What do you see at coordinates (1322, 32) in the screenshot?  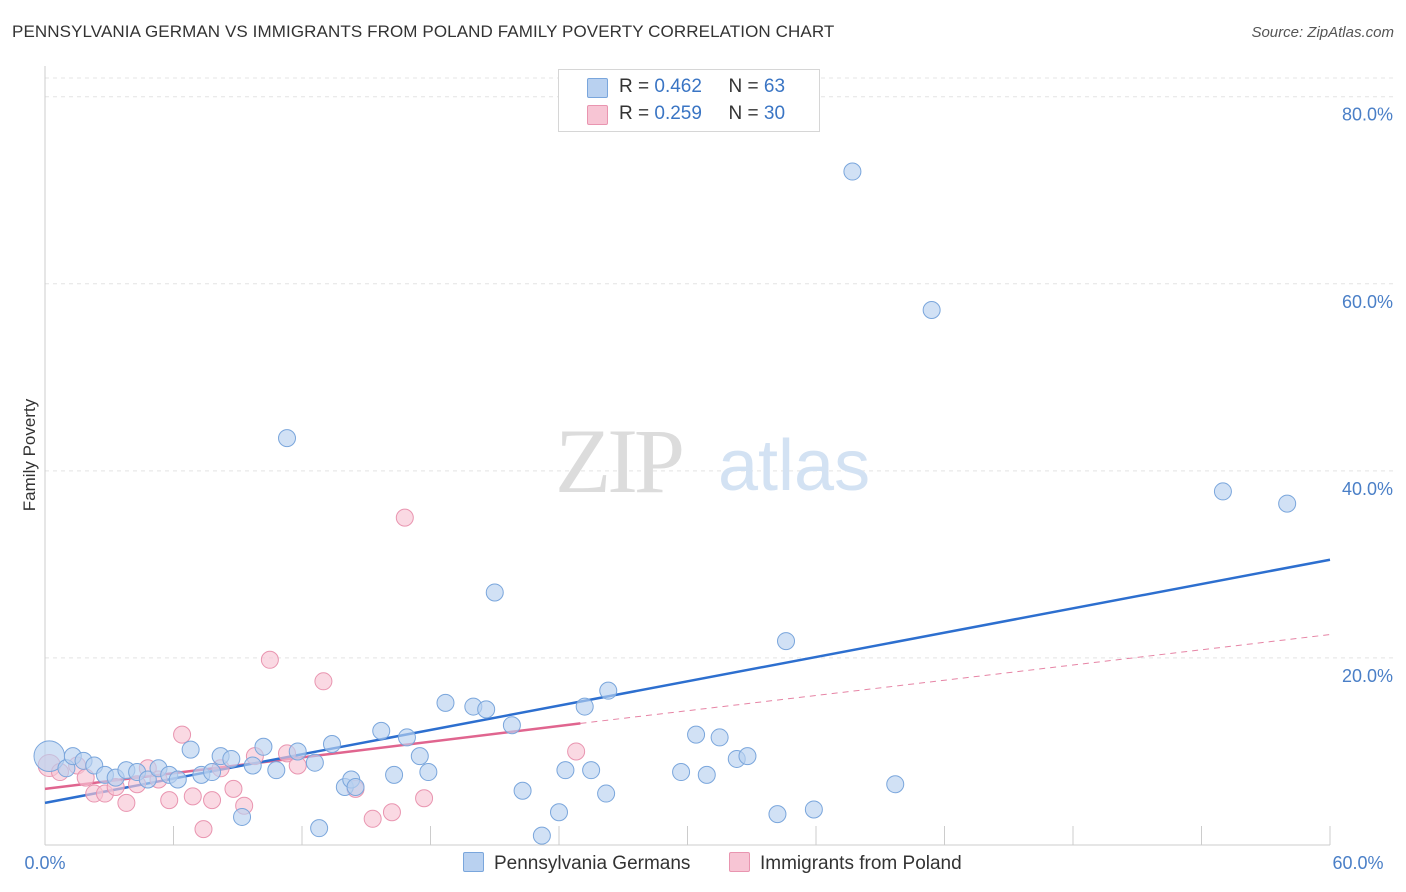 I see `chart-source: Source: ZipAtlas.com` at bounding box center [1322, 32].